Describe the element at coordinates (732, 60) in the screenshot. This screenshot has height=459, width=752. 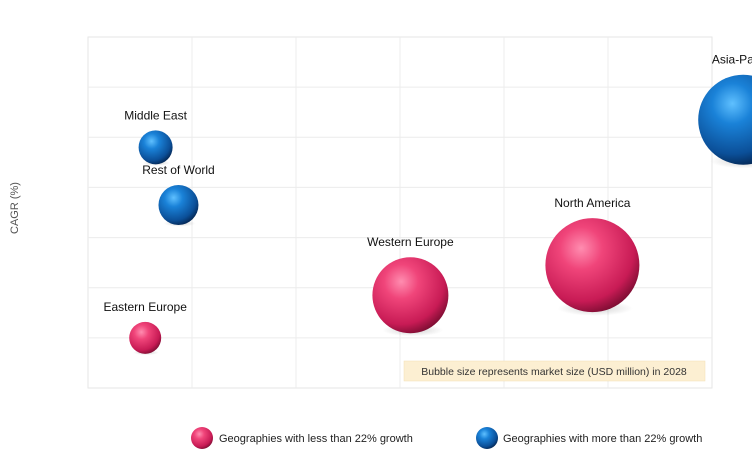
I see `bubble-label-asia-pacific: Asia-Pacific` at that location.